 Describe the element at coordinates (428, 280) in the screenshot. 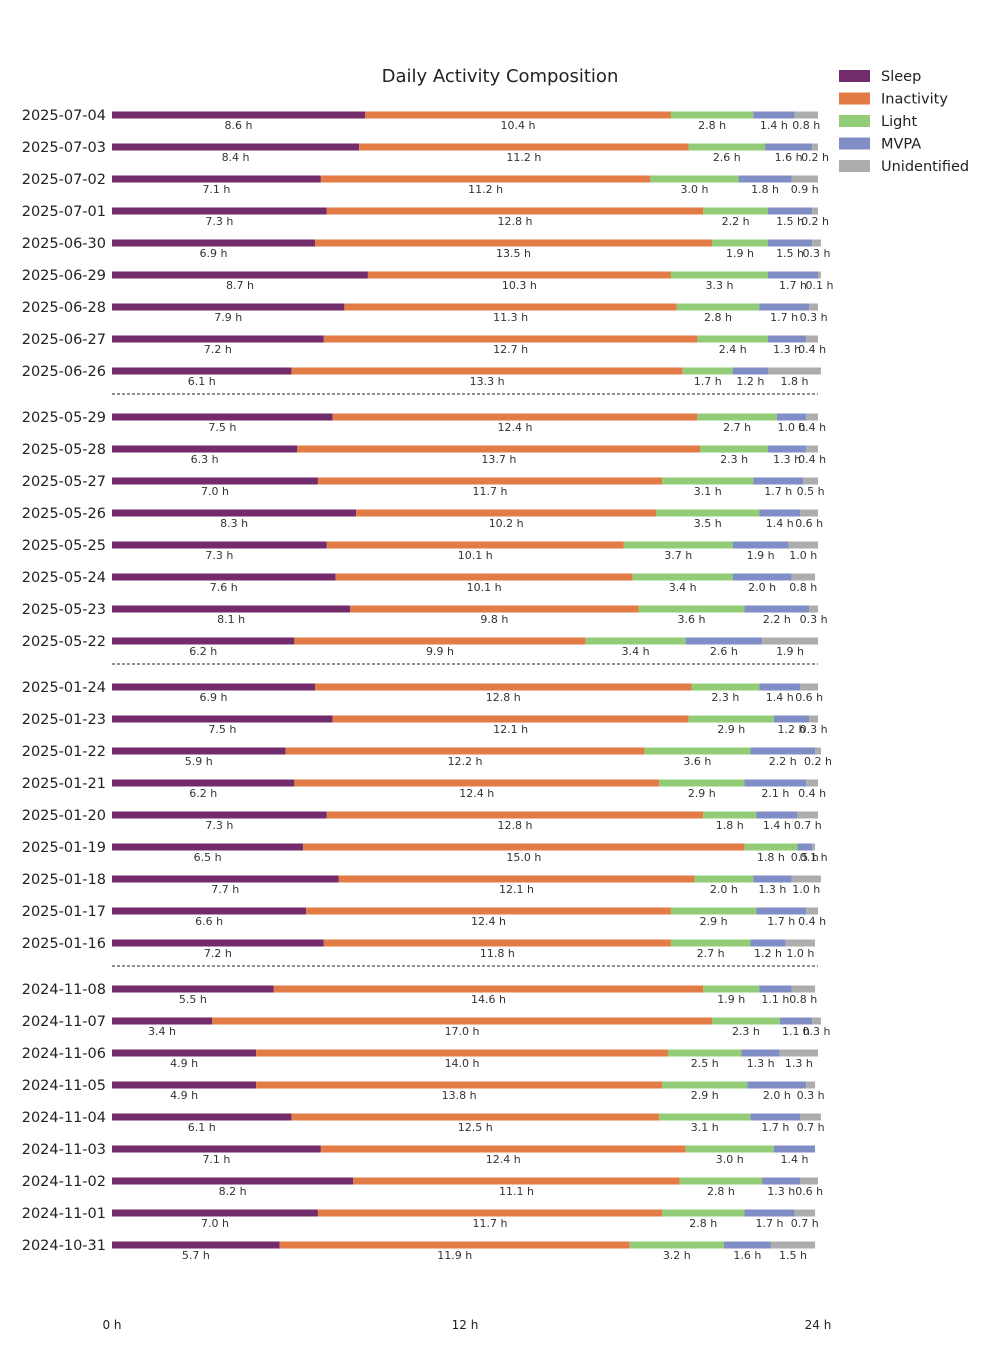

I see `row-2025-06-29: 2025-06-29 8.7 h 10.3 h 3.3 h 1.7 h0.1 h` at that location.